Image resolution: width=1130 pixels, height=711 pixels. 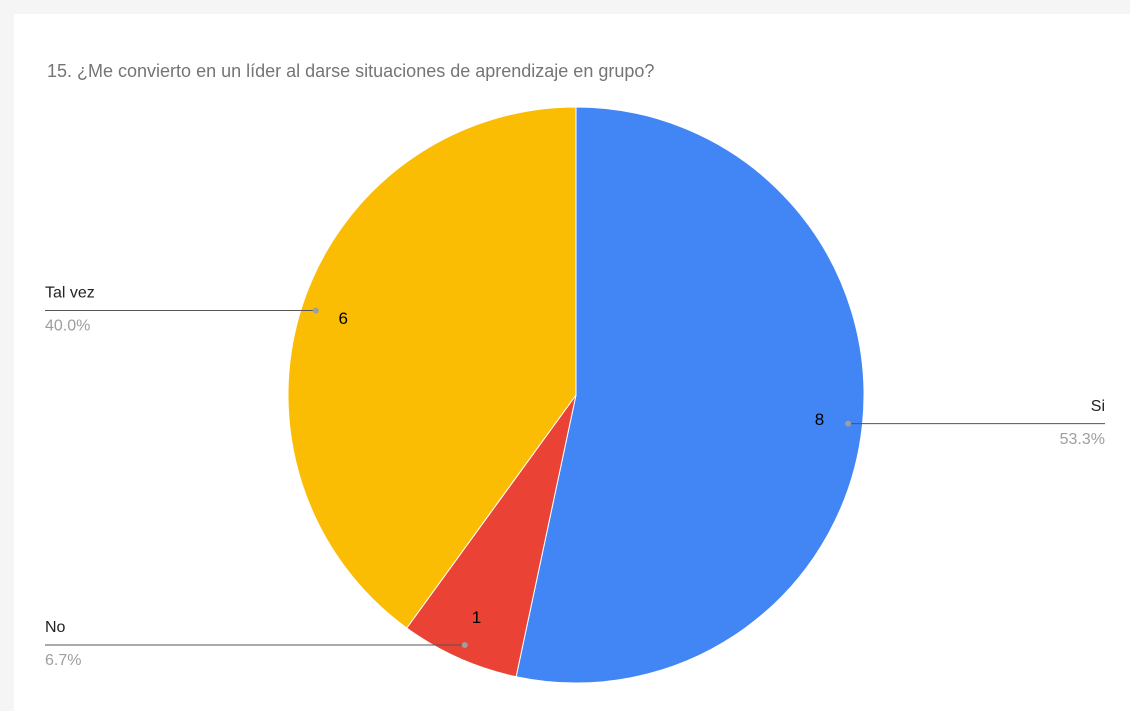 What do you see at coordinates (70, 293) in the screenshot?
I see `legend-label: Tal vez` at bounding box center [70, 293].